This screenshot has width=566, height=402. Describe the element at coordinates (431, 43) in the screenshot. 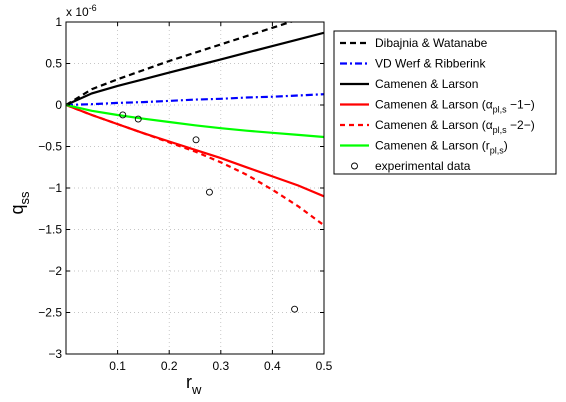

I see `legend-label-1: Dibajnia & Watanabe` at that location.